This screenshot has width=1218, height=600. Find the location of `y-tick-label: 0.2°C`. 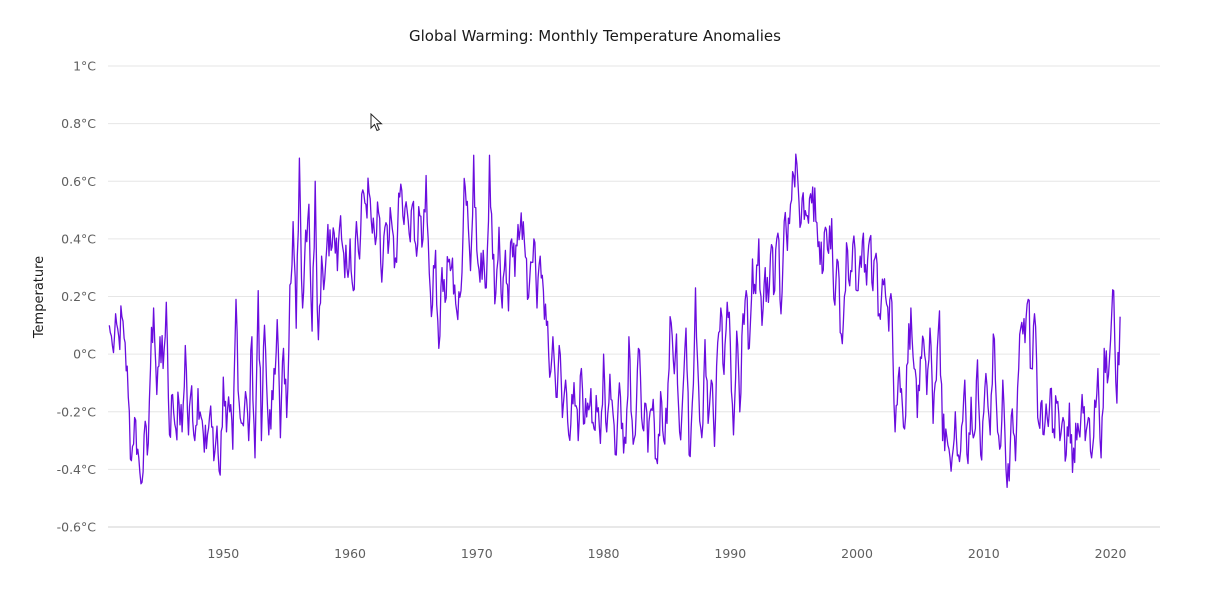

y-tick-label: 0.2°C is located at coordinates (78, 296).